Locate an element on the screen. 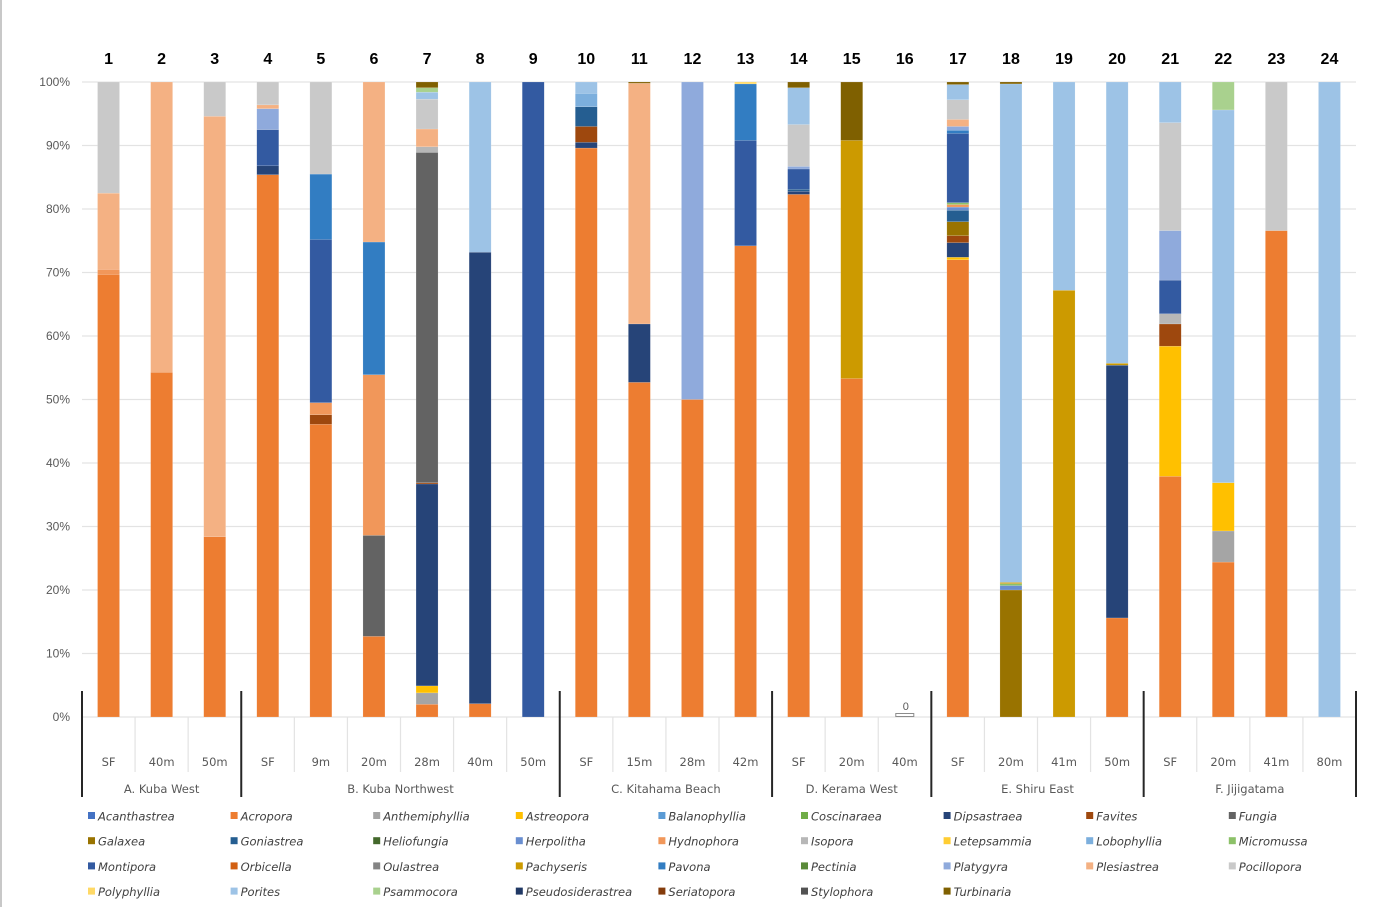 The width and height of the screenshot is (1399, 907). legend-item: Hydnophora is located at coordinates (698, 842).